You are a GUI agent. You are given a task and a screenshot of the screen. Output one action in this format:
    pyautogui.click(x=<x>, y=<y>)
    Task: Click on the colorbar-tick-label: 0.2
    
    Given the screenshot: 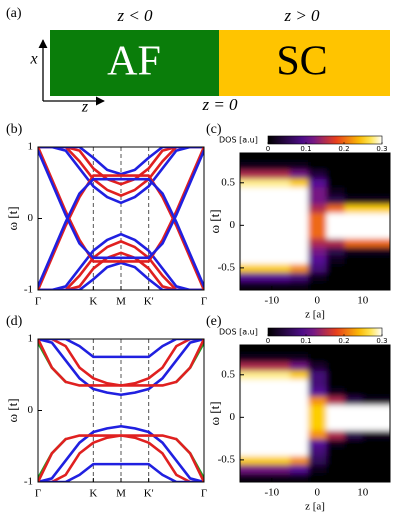 What is the action you would take?
    pyautogui.click(x=343, y=149)
    